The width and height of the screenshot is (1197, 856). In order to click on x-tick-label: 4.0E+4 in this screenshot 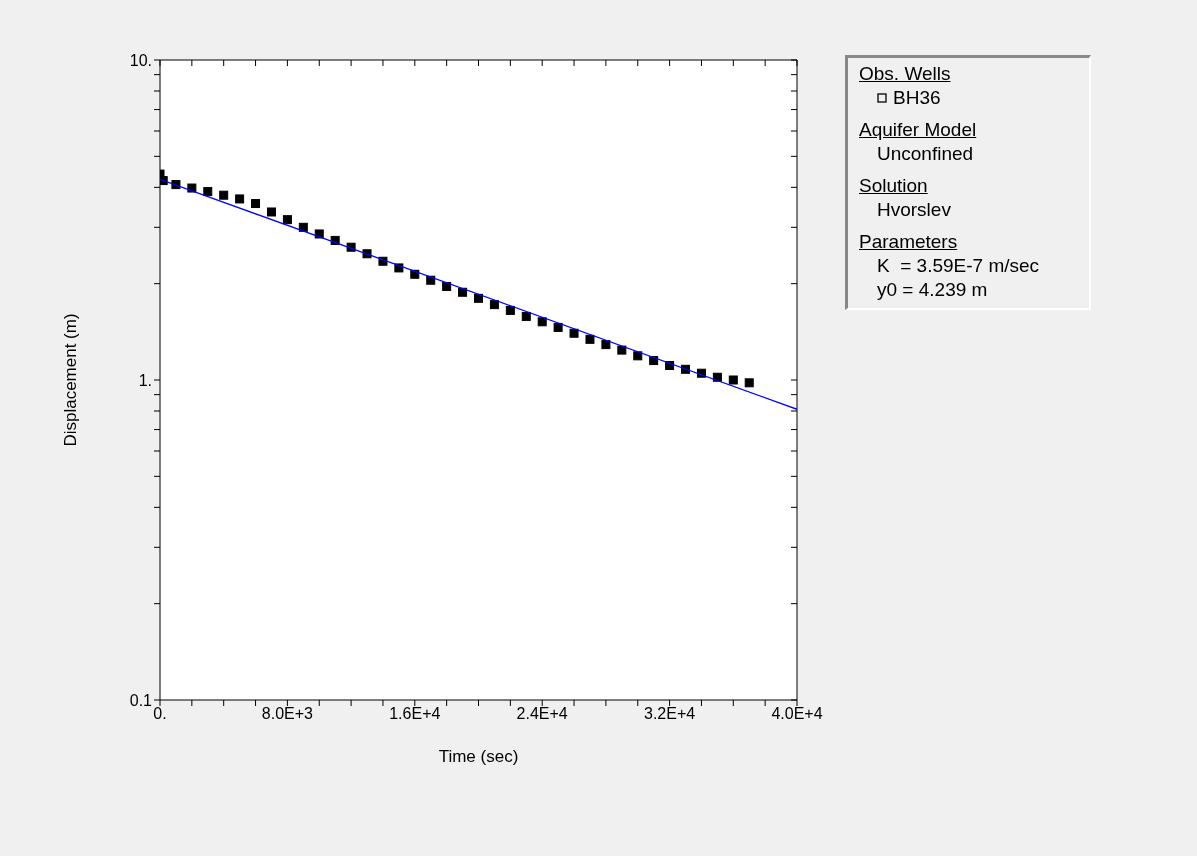, I will do `click(797, 714)`.